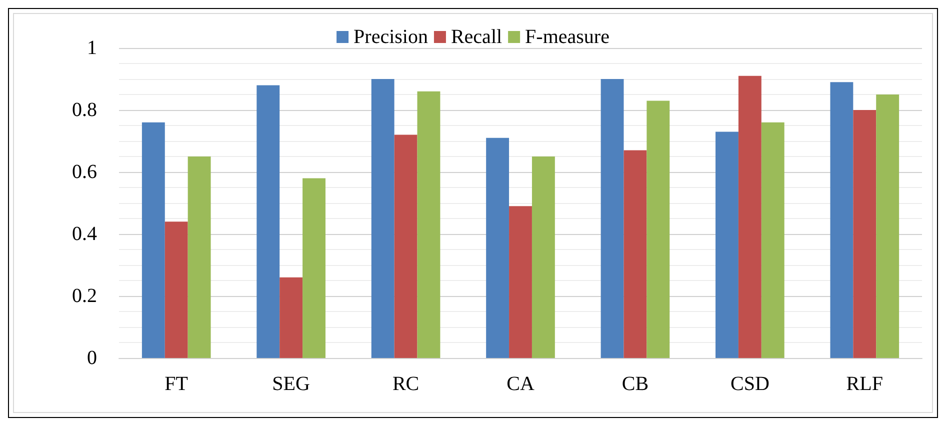 The width and height of the screenshot is (948, 428). What do you see at coordinates (567, 37) in the screenshot?
I see `legend-label: F-measure` at bounding box center [567, 37].